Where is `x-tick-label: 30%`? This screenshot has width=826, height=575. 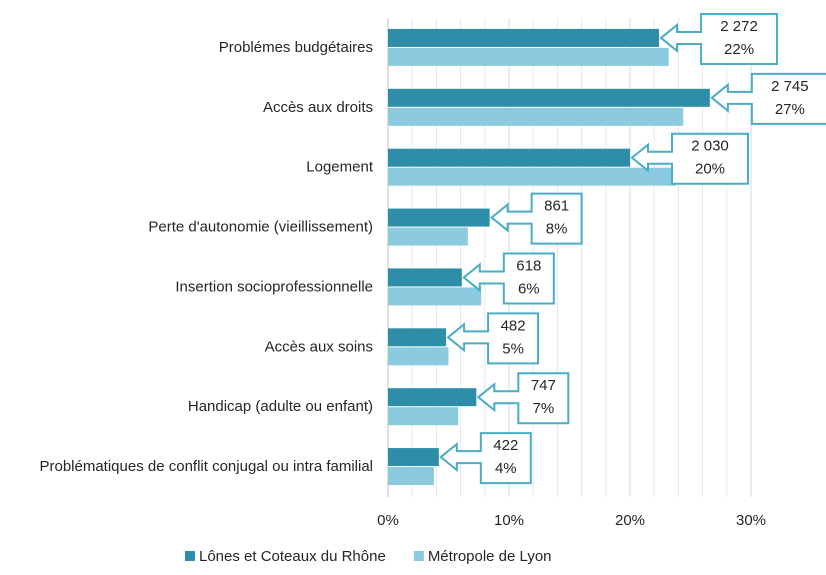 x-tick-label: 30% is located at coordinates (751, 520).